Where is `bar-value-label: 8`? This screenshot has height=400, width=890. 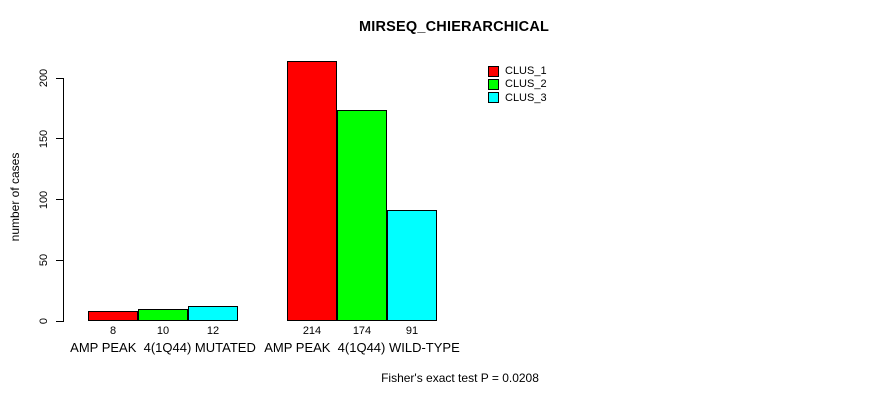 bar-value-label: 8 is located at coordinates (113, 331).